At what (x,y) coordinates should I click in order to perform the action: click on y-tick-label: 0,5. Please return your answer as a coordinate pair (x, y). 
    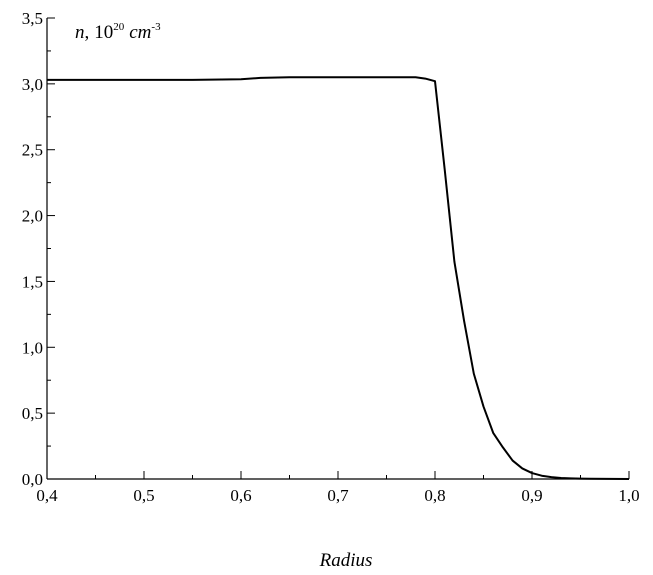
    Looking at the image, I should click on (32, 413).